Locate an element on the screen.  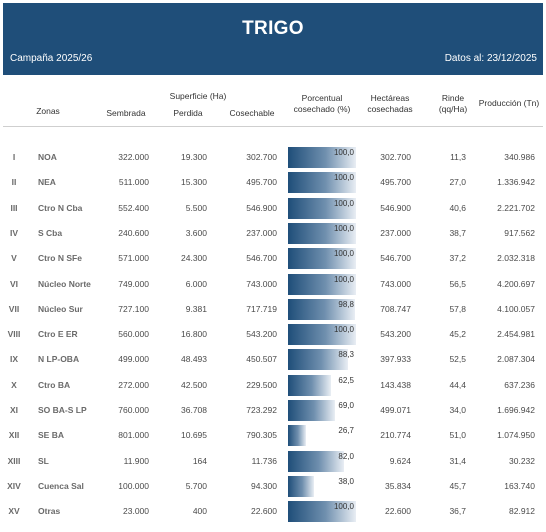
produccion-cell: 2.221.702 is located at coordinates (516, 207).